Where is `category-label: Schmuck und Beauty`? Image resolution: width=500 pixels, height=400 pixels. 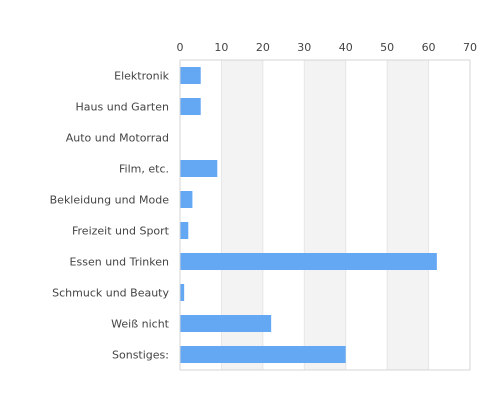
category-label: Schmuck und Beauty is located at coordinates (110, 293).